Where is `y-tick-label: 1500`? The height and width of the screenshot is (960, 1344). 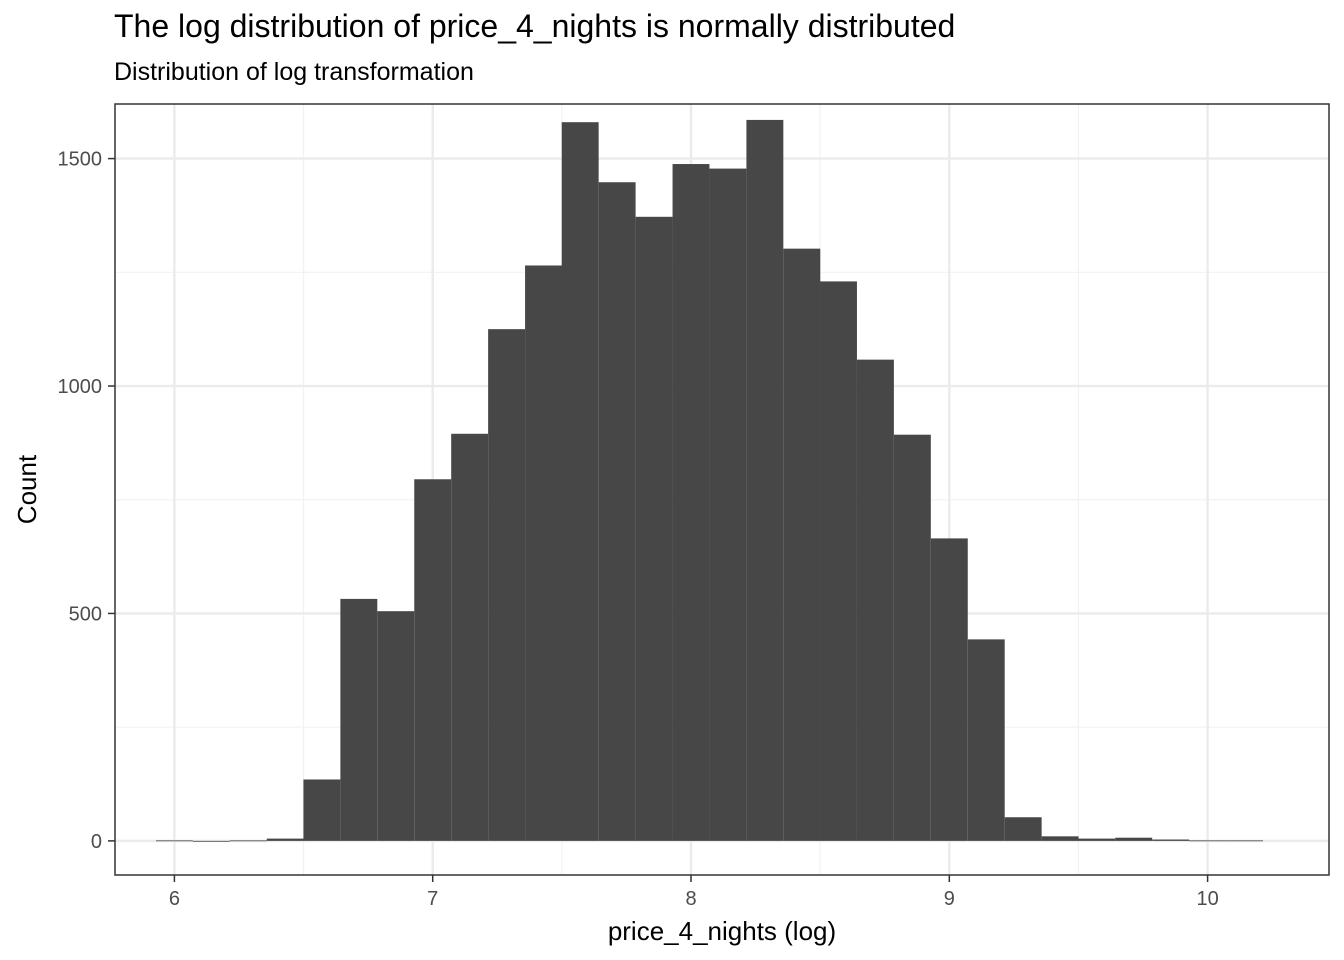
y-tick-label: 1500 is located at coordinates (80, 160).